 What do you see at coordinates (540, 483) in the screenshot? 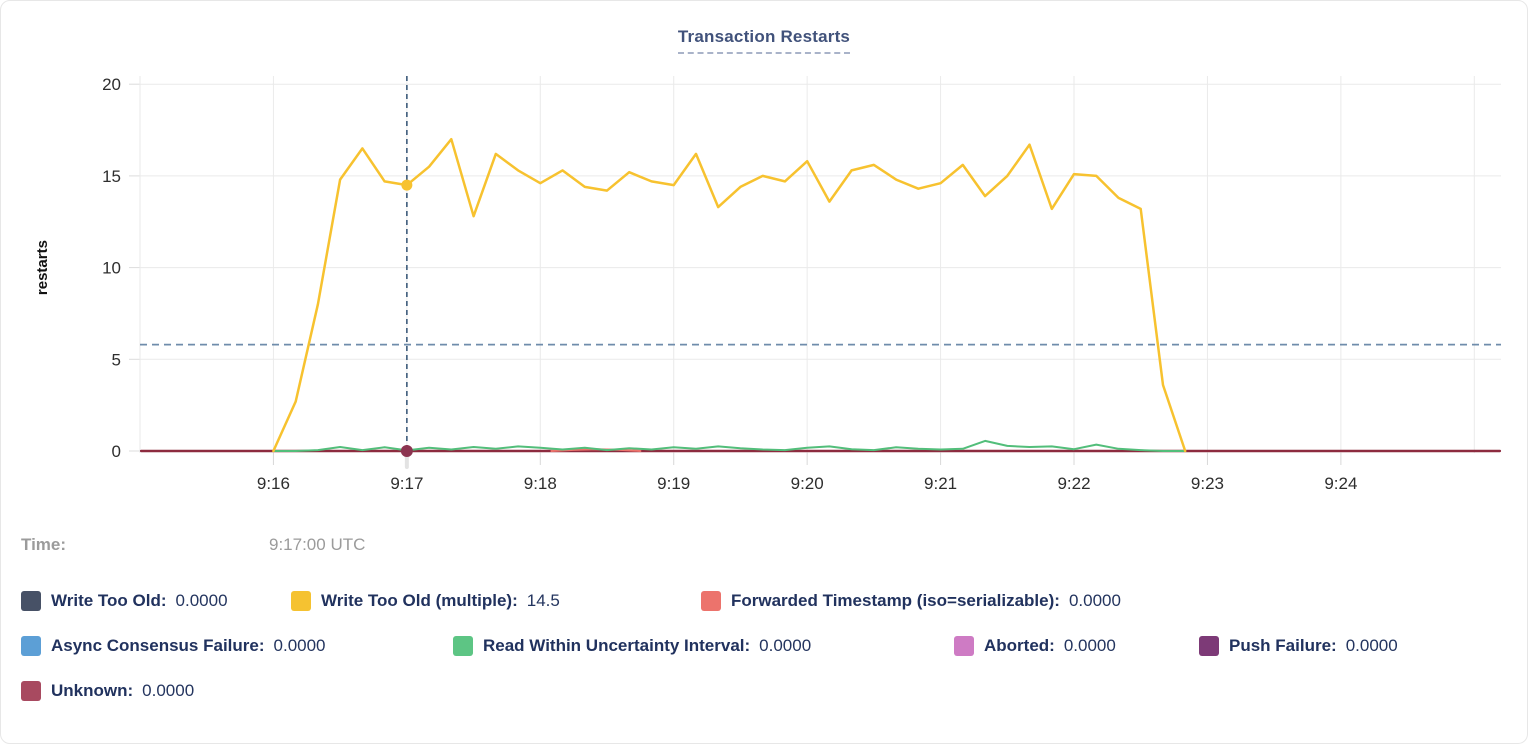
I see `x-tick-label: 9:18` at bounding box center [540, 483].